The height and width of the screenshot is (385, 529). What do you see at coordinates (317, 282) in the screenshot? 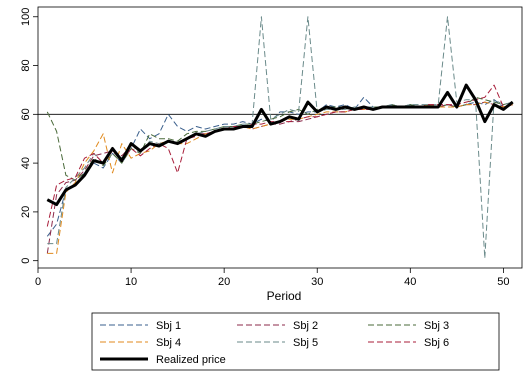
I see `x-tick-label: 30` at bounding box center [317, 282].